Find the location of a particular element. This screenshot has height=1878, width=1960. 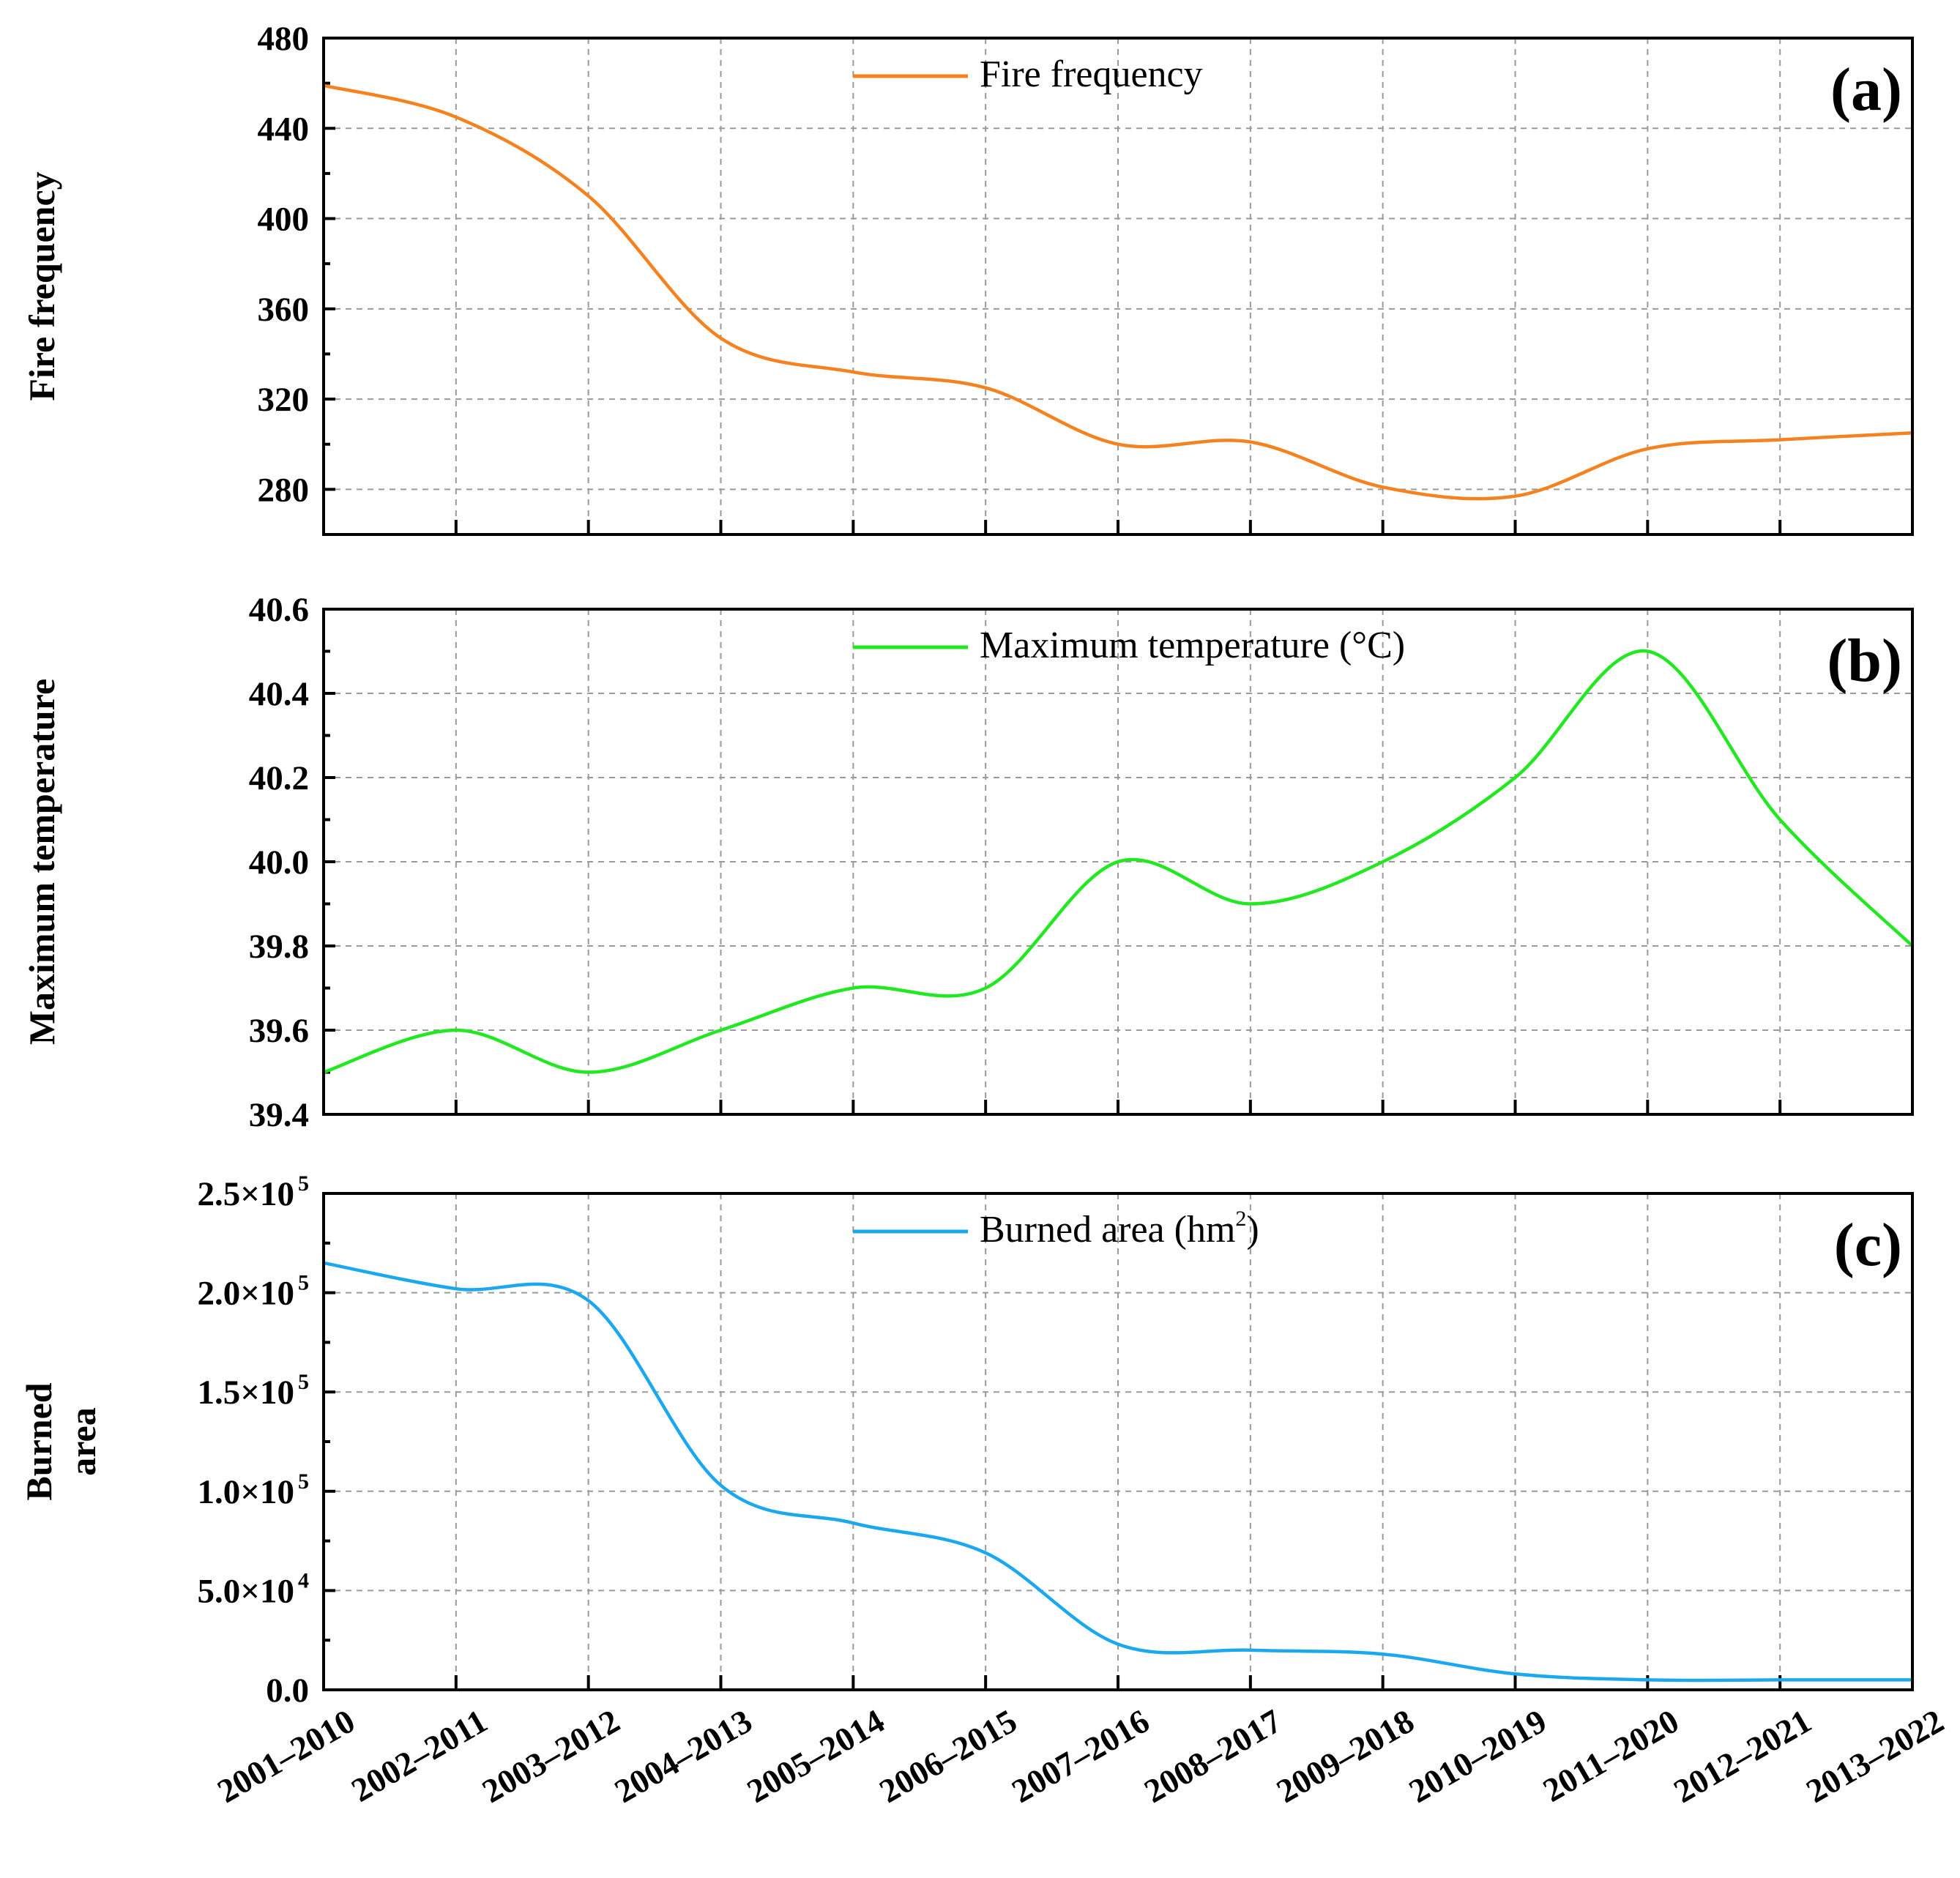

x-tick-label: 2008–2017 is located at coordinates (1213, 1756).